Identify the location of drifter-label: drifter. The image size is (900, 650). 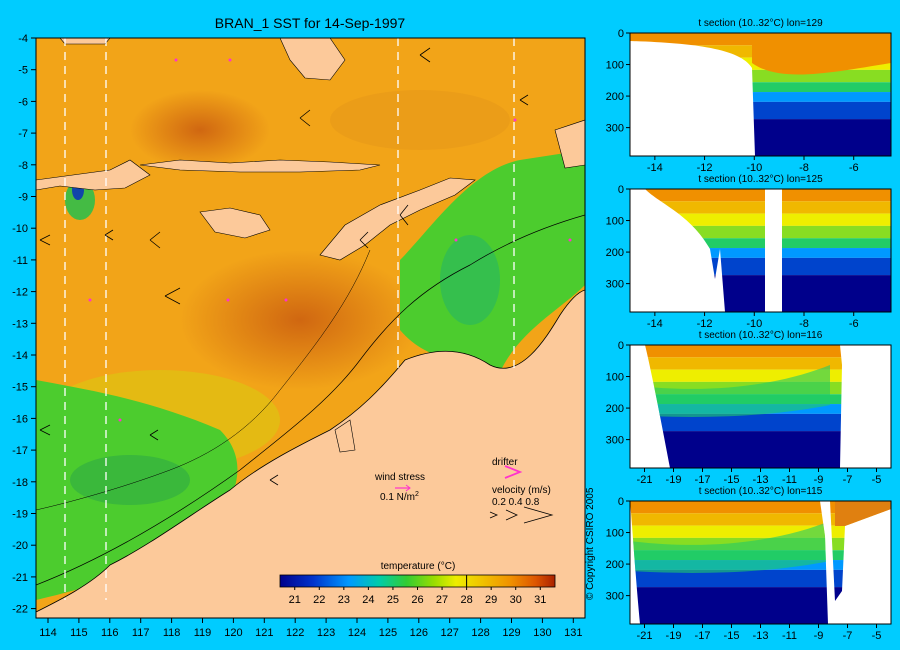
(505, 462).